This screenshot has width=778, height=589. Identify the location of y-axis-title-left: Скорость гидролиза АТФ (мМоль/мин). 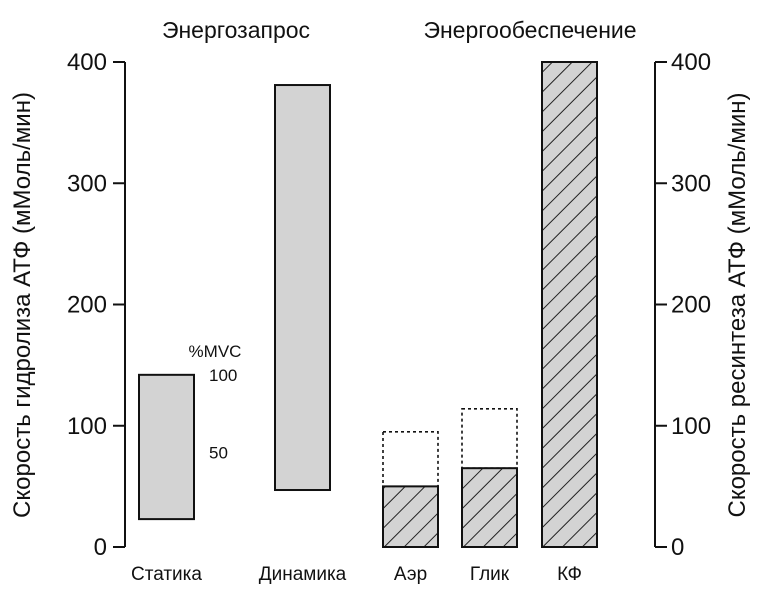
(22, 305).